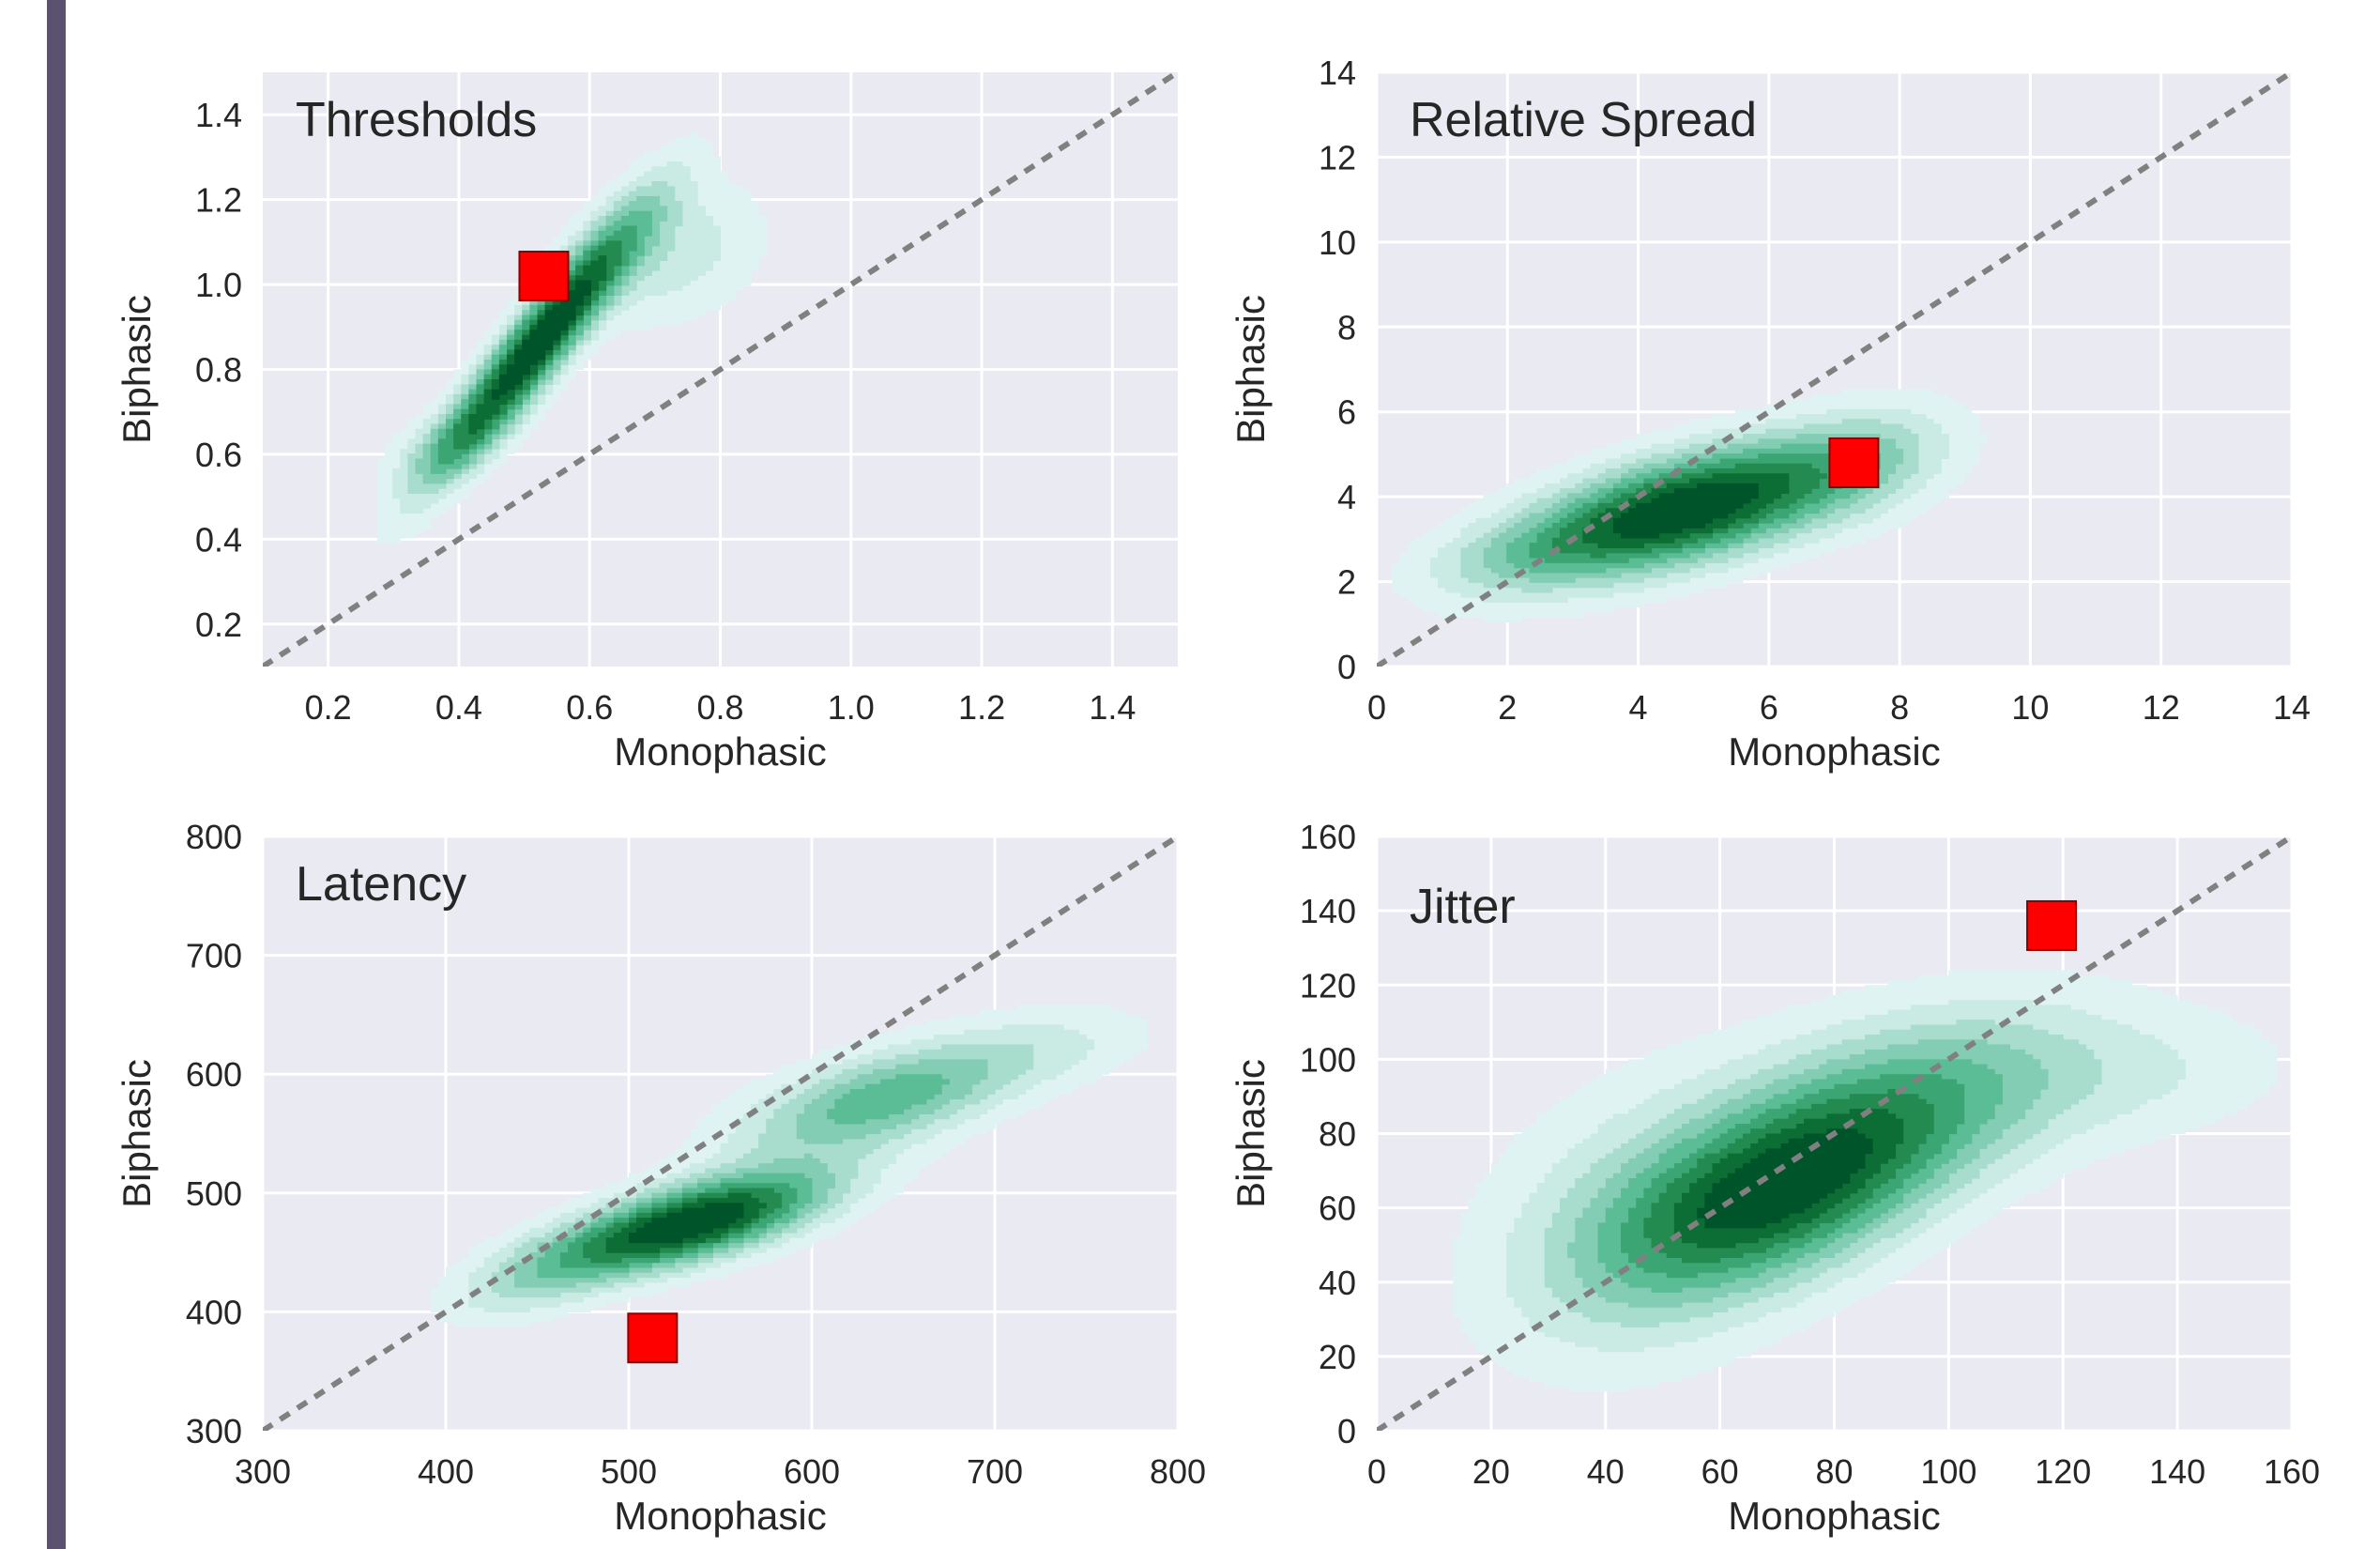  Describe the element at coordinates (1328, 985) in the screenshot. I see `y-tick-label: 120` at that location.